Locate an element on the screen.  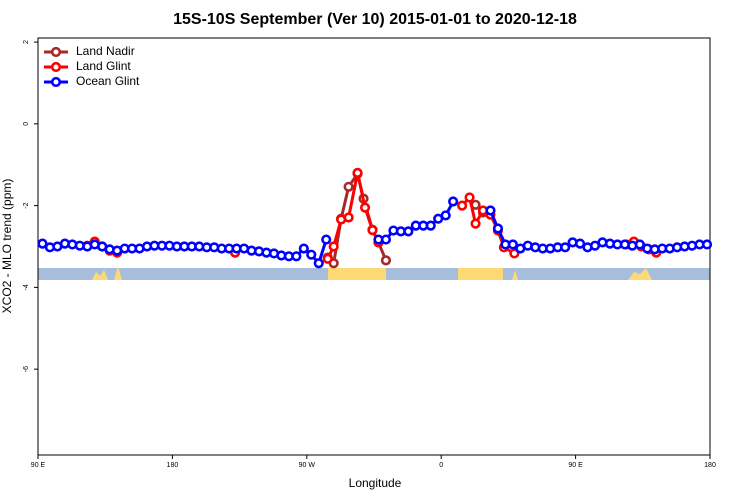
surface-strip is located at coordinates (374, 273).